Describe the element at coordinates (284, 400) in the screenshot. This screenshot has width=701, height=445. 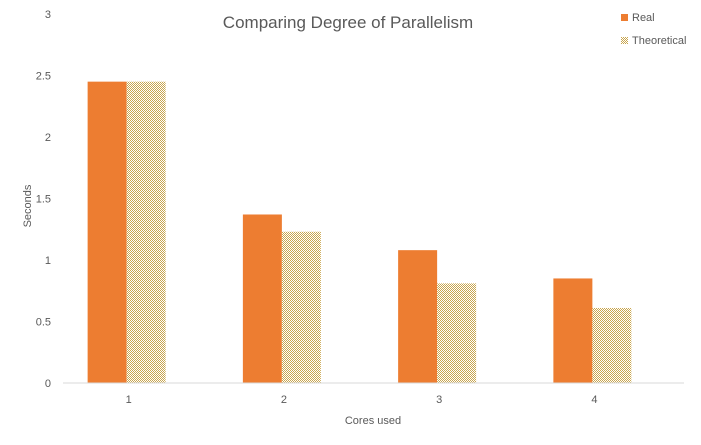
I see `x-tick-label: 2` at that location.